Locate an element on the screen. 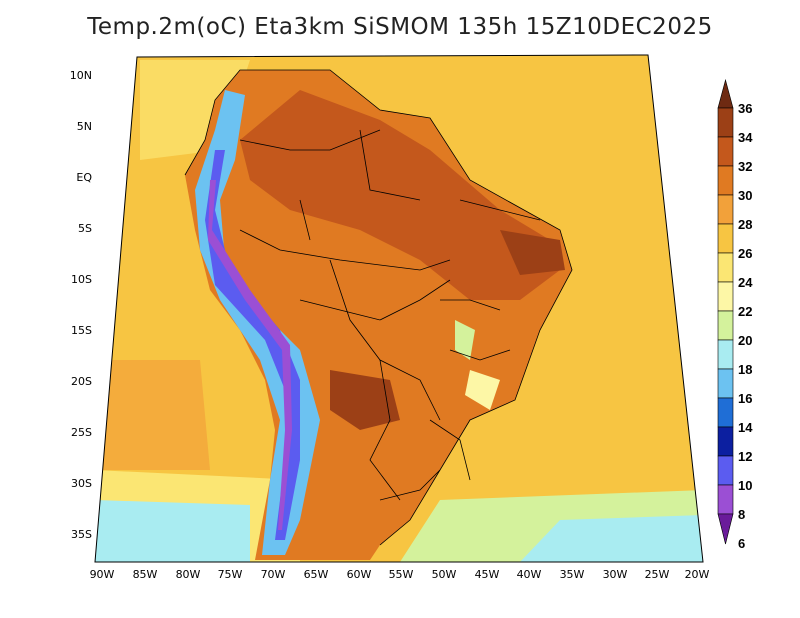 Image resolution: width=800 pixels, height=618 pixels. colorbar-bottom-arrow is located at coordinates (725, 529).